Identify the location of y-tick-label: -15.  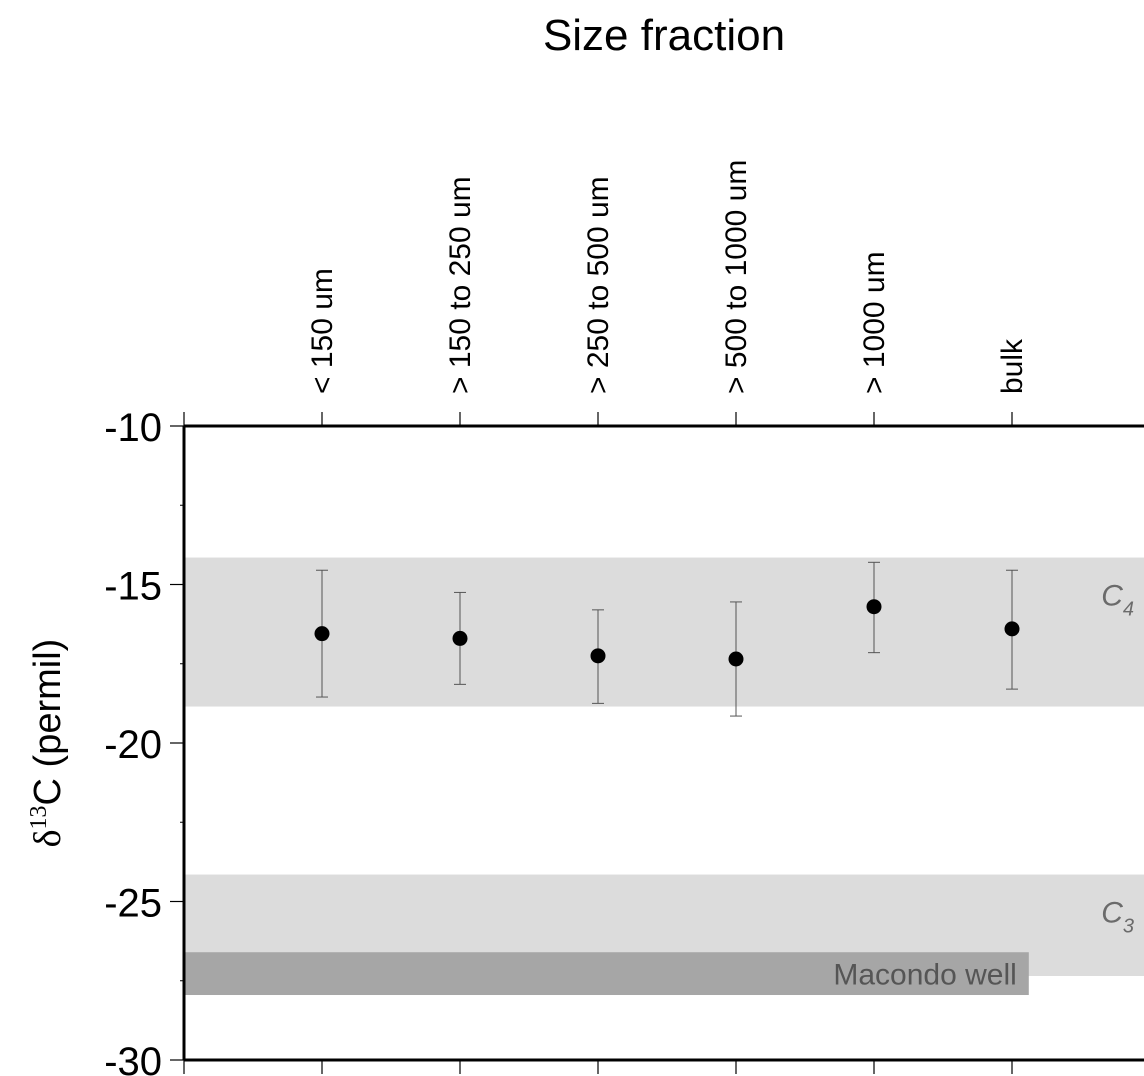
(133, 587).